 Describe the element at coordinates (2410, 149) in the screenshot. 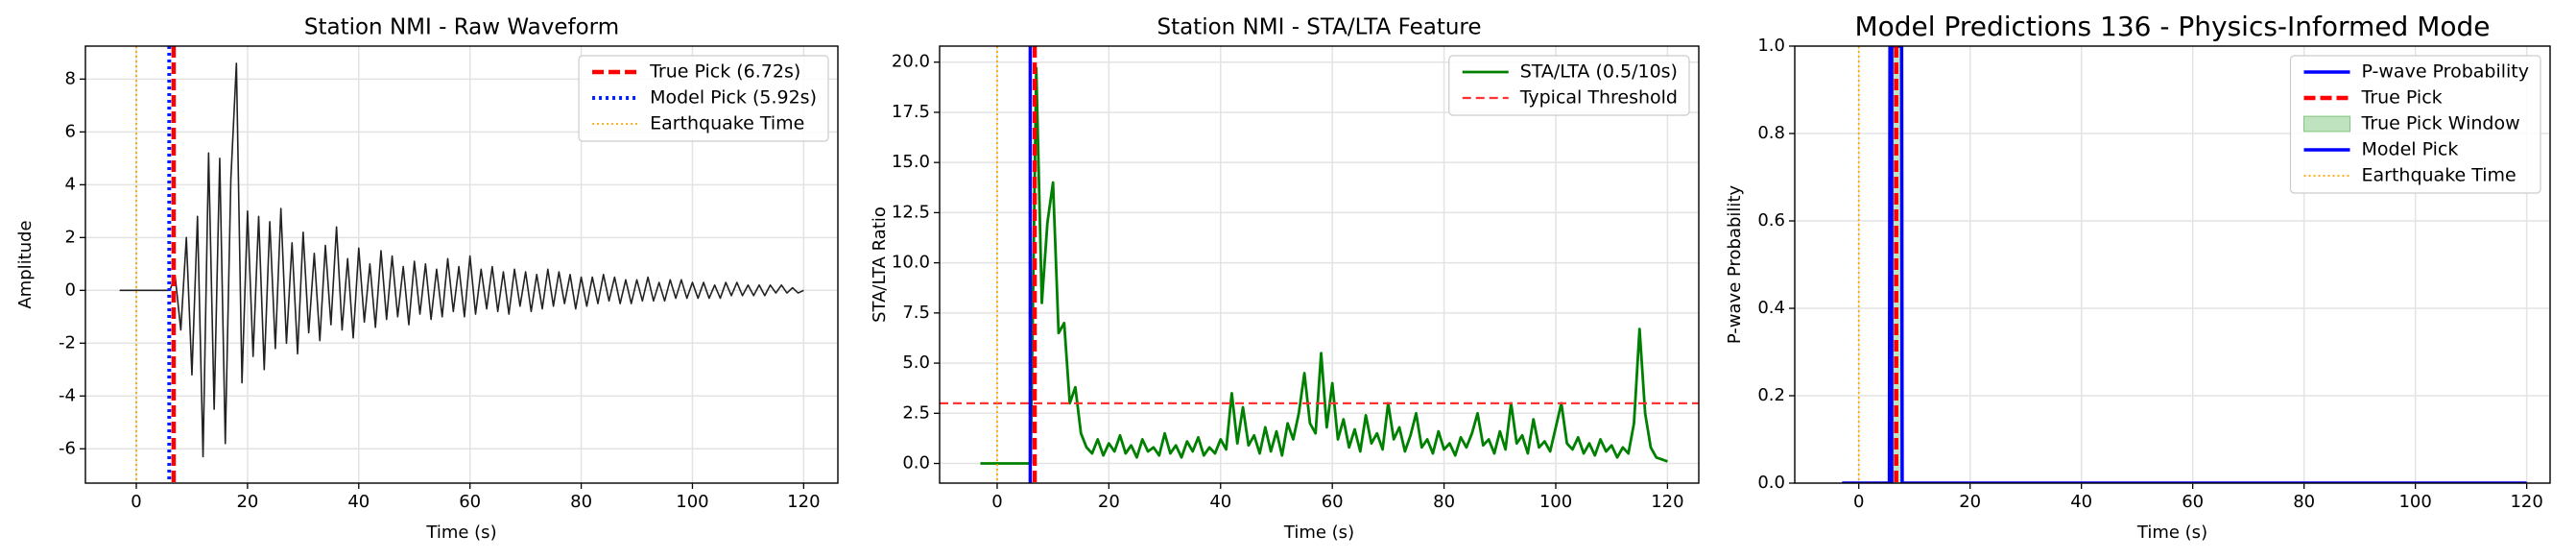

I see `legend-label: Model Pick` at that location.